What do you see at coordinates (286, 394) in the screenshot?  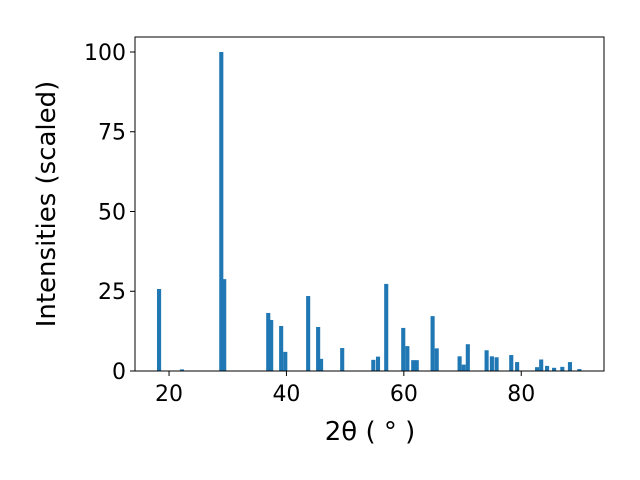 I see `x-tick-label: 40` at bounding box center [286, 394].